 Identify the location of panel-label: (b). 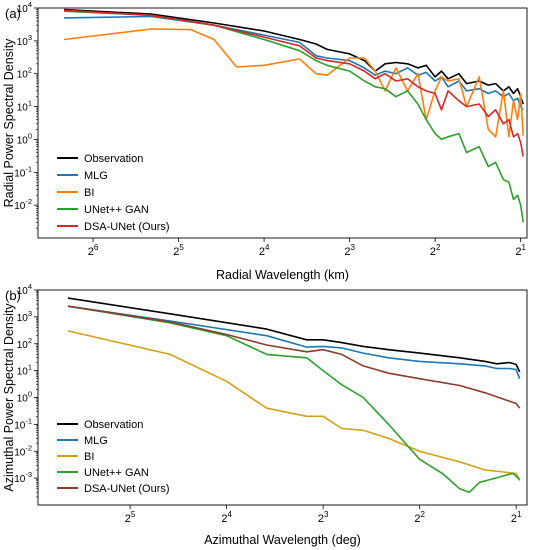
(13, 295).